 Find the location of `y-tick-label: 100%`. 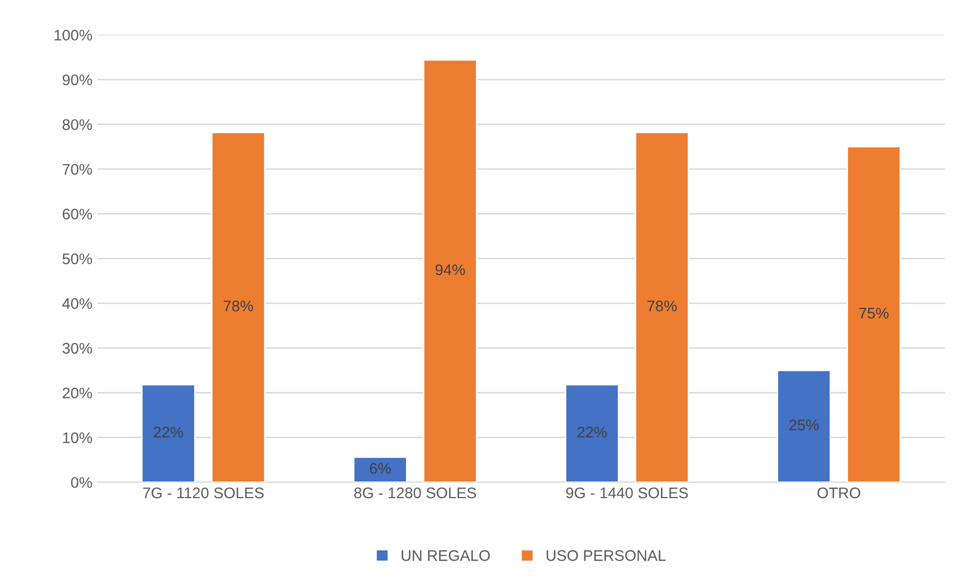

y-tick-label: 100% is located at coordinates (73, 35).